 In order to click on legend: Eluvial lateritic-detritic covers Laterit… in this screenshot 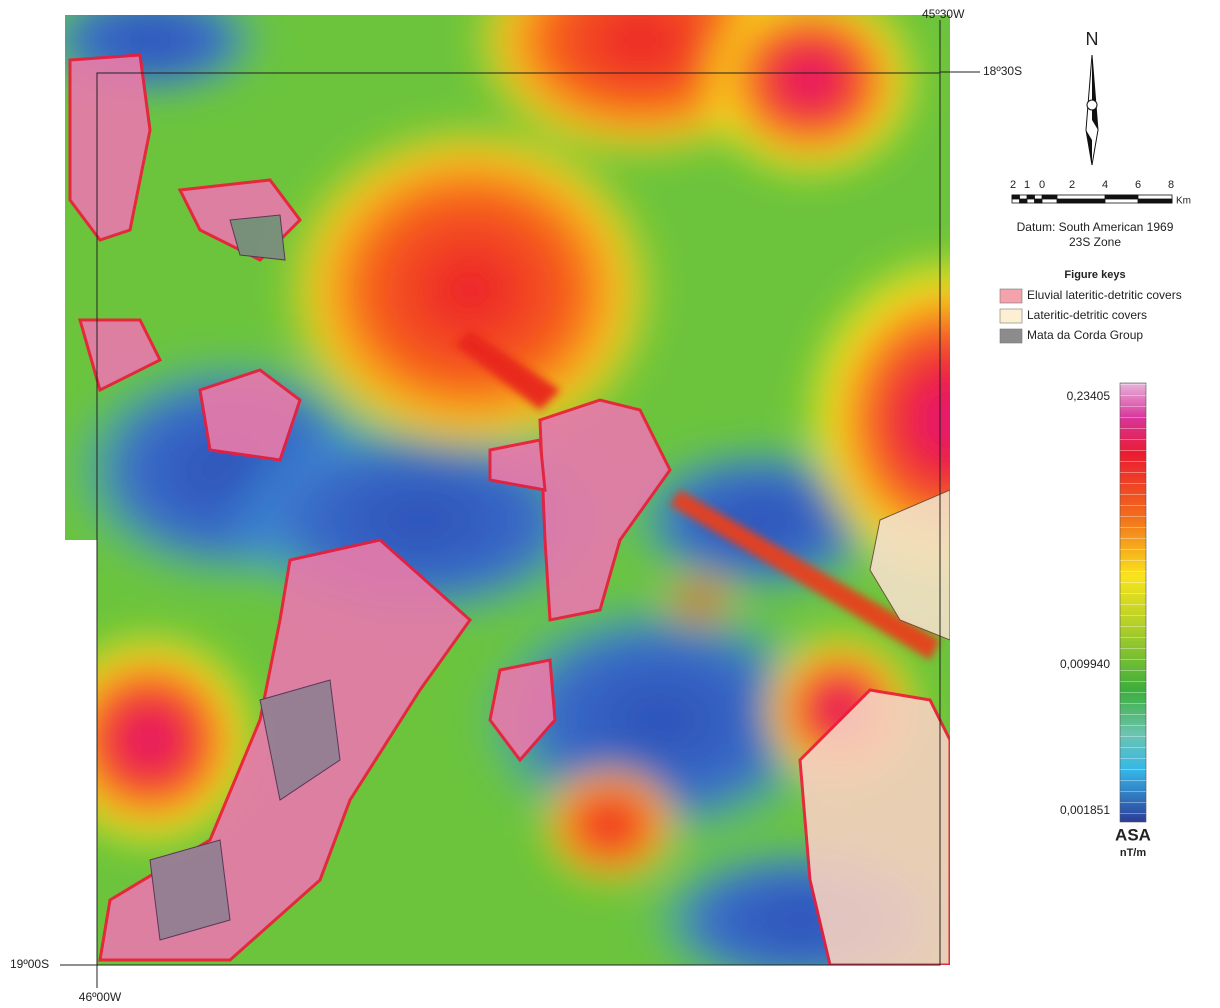, I will do `click(1090, 316)`.